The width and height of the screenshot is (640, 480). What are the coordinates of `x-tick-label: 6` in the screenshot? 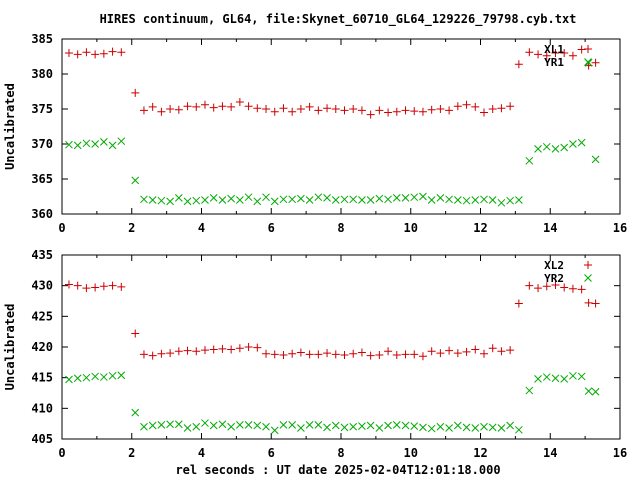 It's located at (271, 228).